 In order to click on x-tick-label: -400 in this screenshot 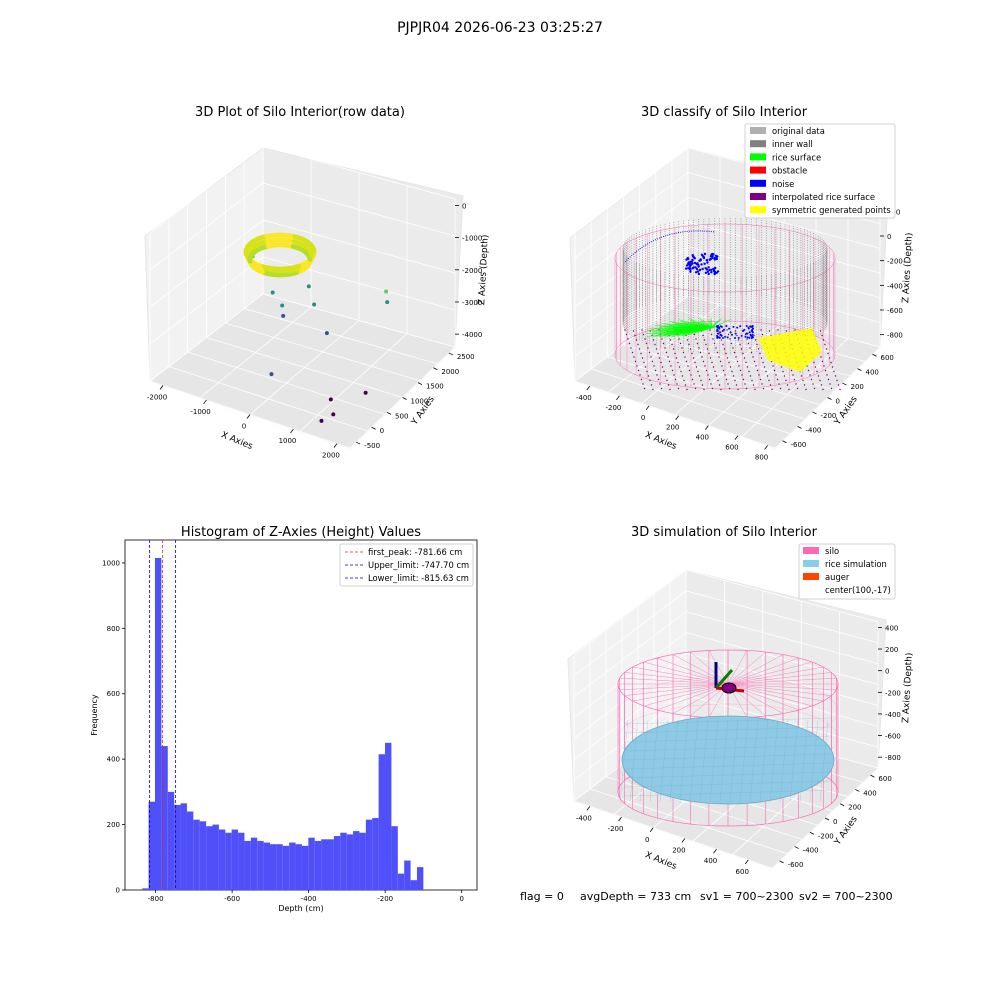, I will do `click(584, 398)`.